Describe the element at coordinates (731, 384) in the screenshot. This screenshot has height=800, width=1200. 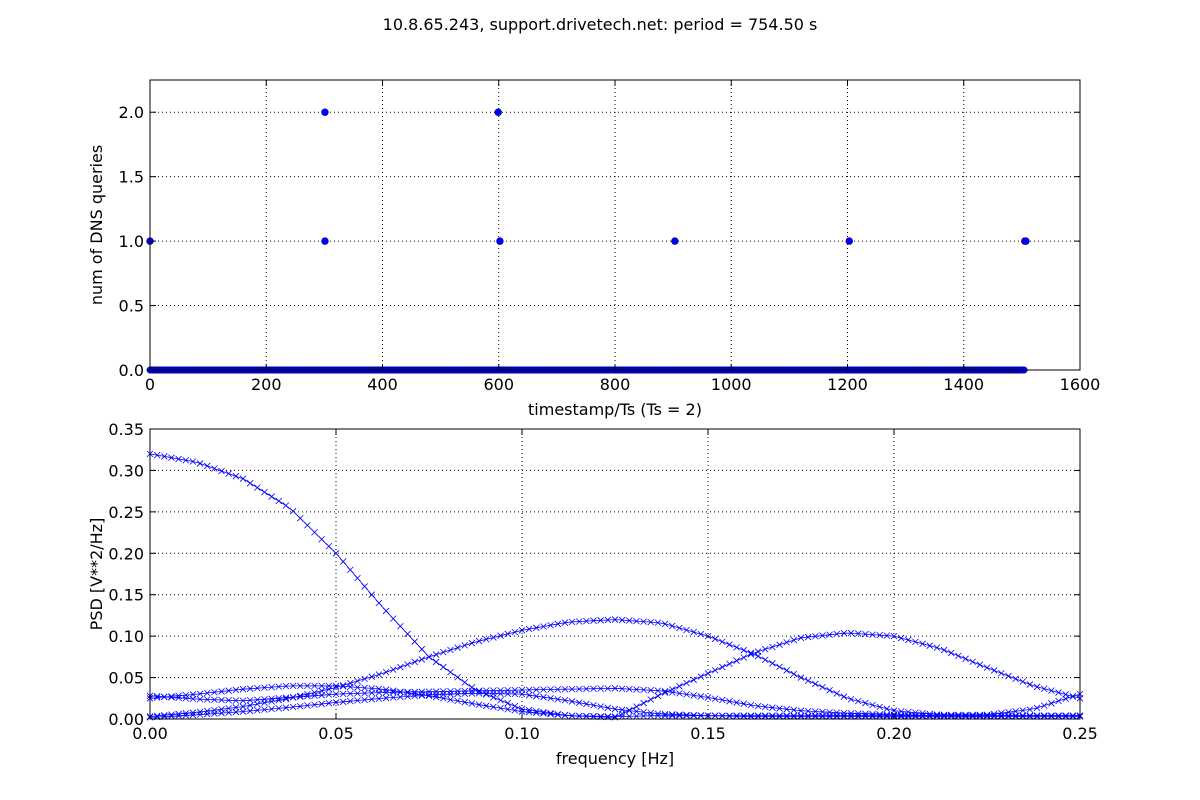
I see `x-tick-label: 1000` at that location.